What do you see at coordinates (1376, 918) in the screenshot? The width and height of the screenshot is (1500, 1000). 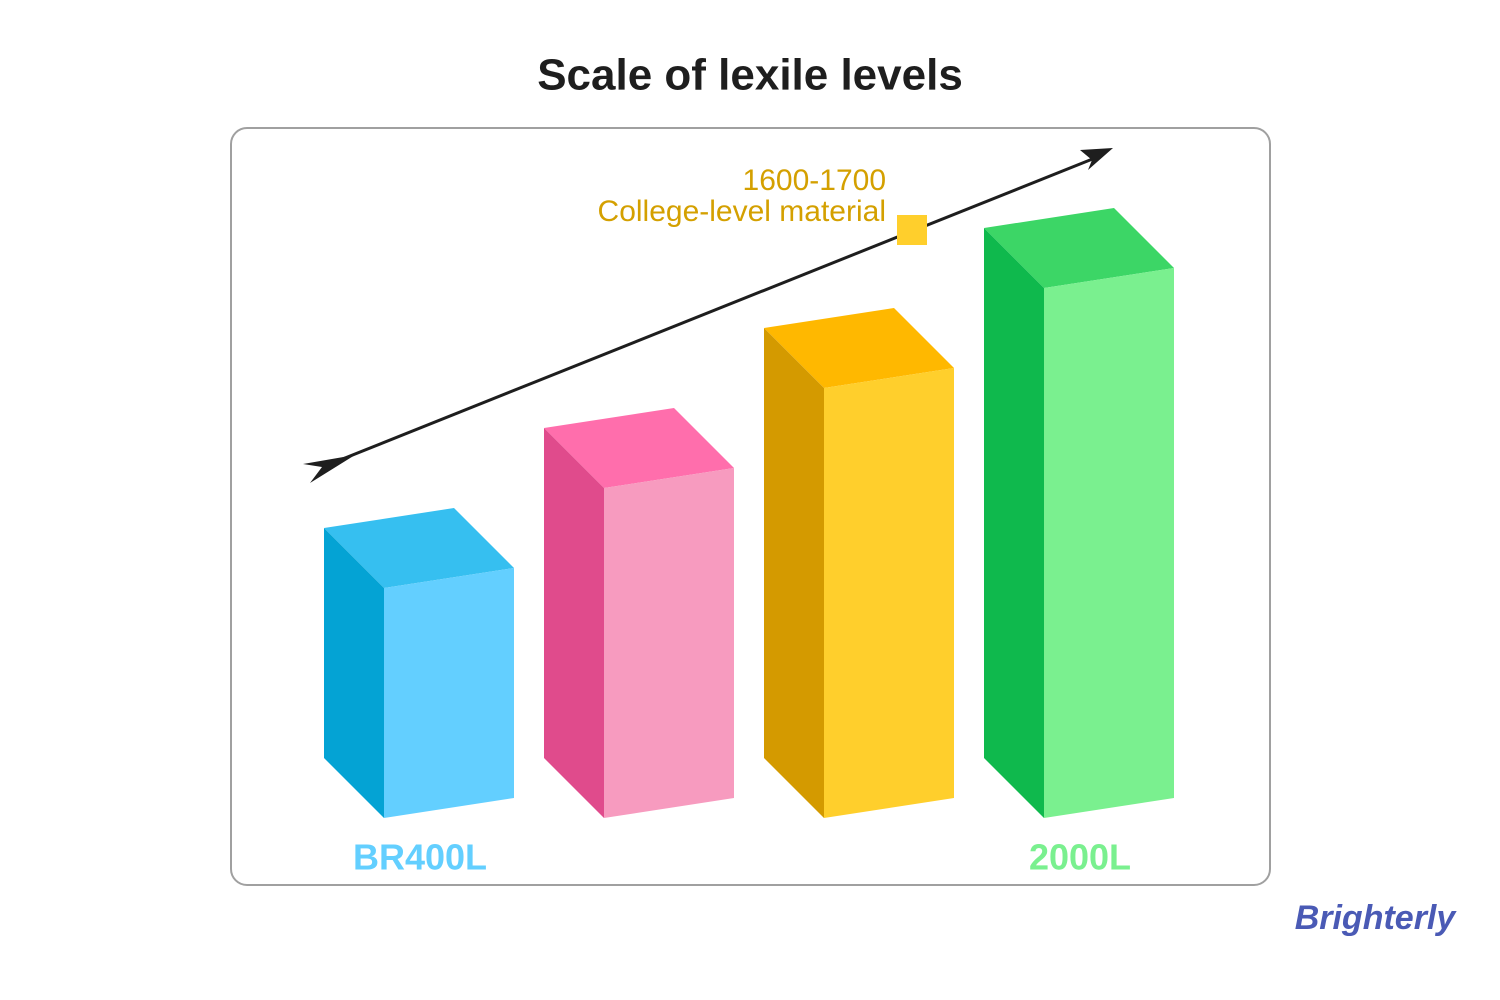 I see `logo: Brighterly` at bounding box center [1376, 918].